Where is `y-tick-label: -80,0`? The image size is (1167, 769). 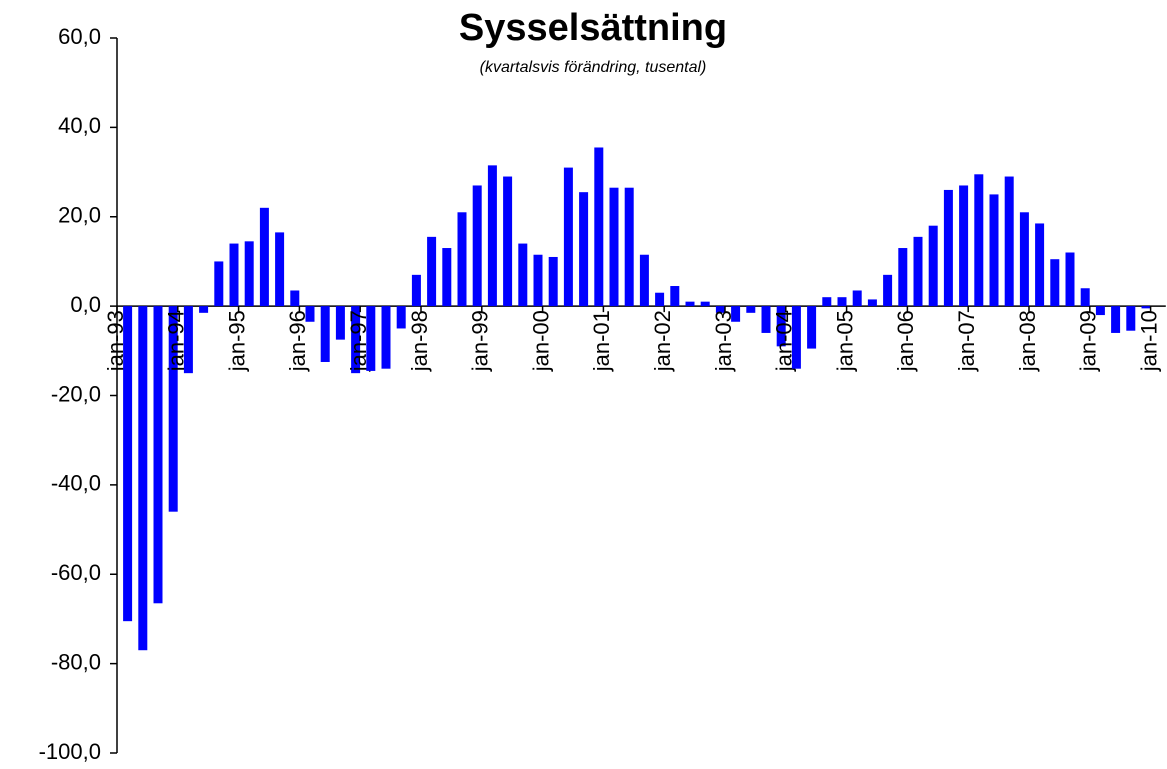 y-tick-label: -80,0 is located at coordinates (76, 661).